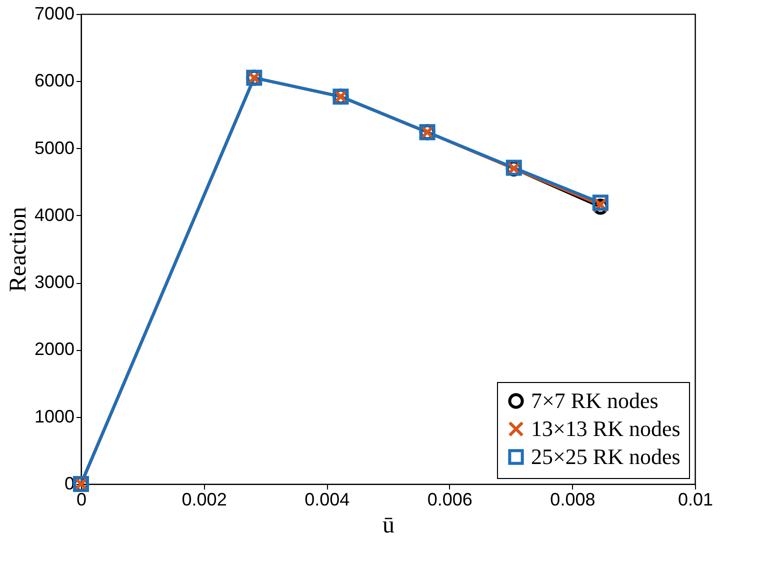 This screenshot has height=567, width=760. I want to click on x-tick-label: 0.002, so click(204, 500).